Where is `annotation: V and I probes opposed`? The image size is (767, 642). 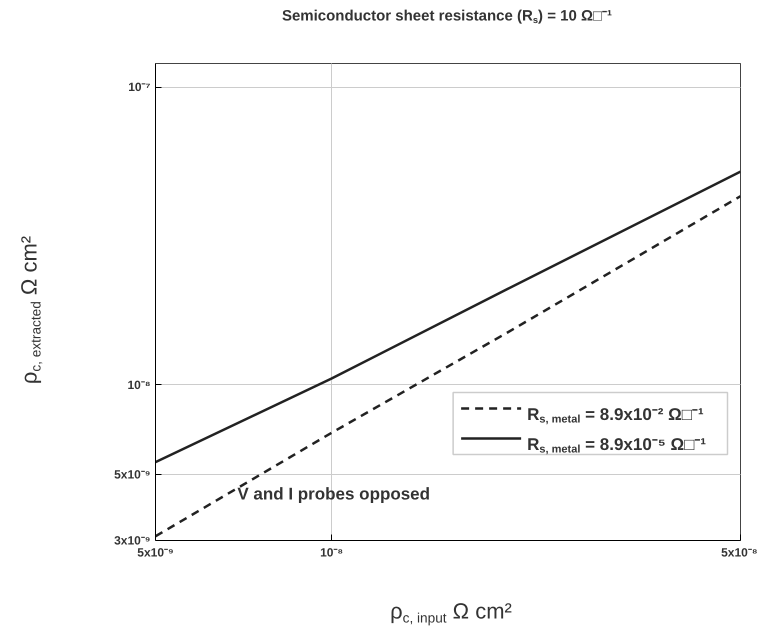 annotation: V and I probes opposed is located at coordinates (333, 494).